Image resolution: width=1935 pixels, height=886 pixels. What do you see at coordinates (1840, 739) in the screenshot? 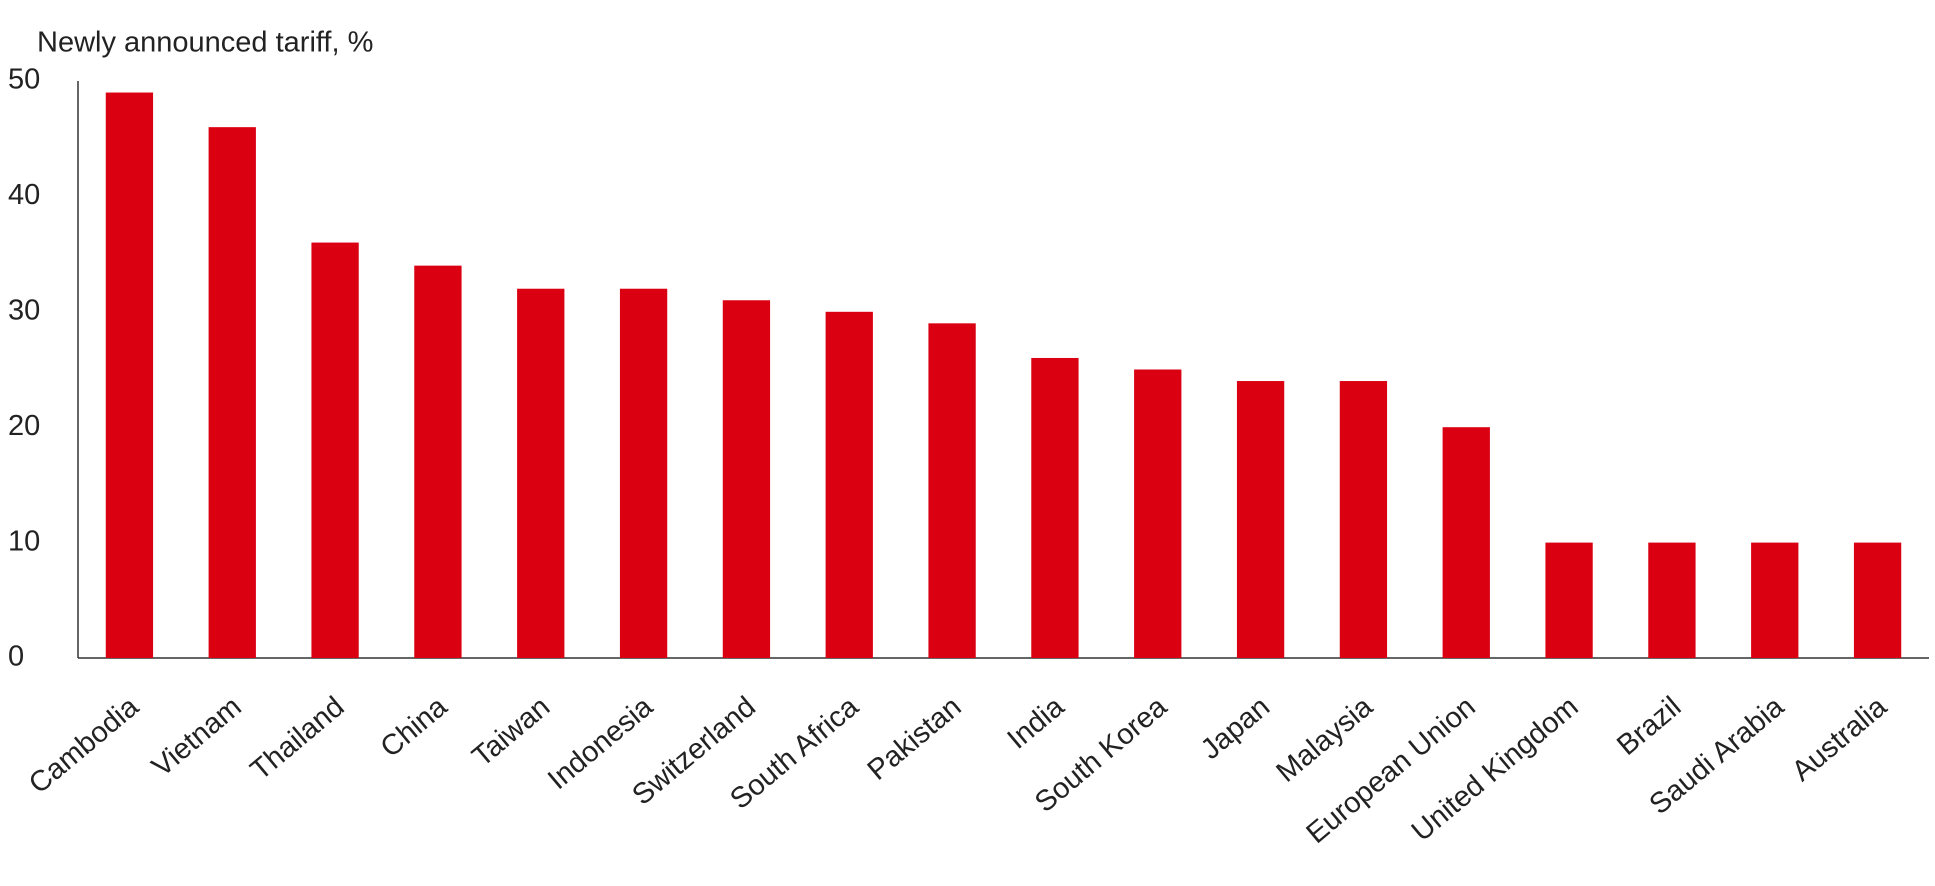
I see `x-tick-label: Australia` at bounding box center [1840, 739].